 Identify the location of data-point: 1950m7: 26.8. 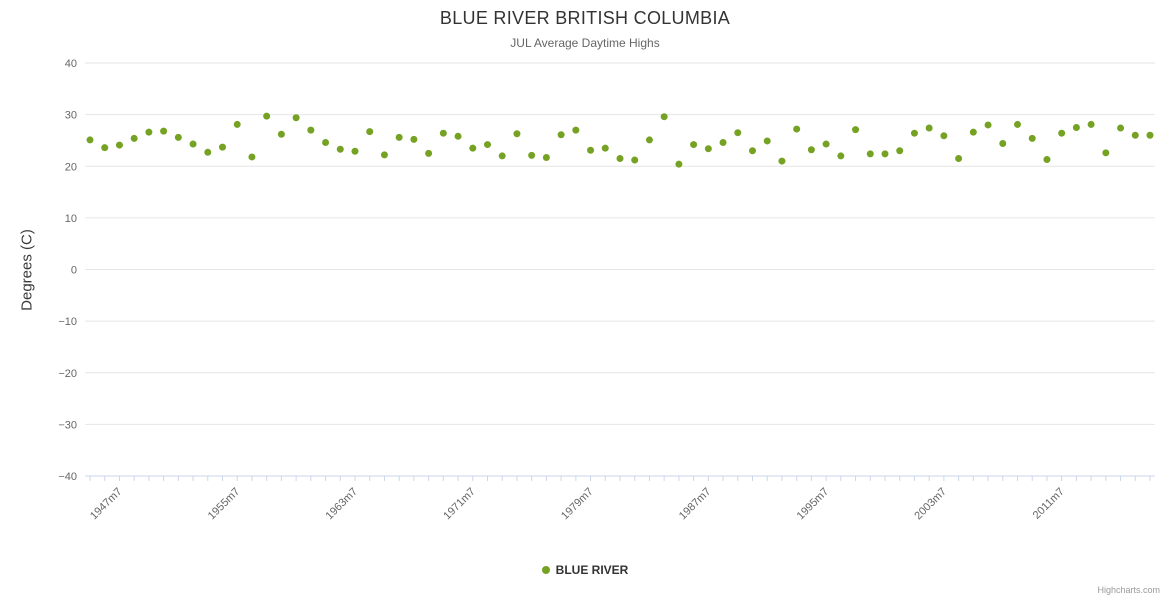
(164, 131).